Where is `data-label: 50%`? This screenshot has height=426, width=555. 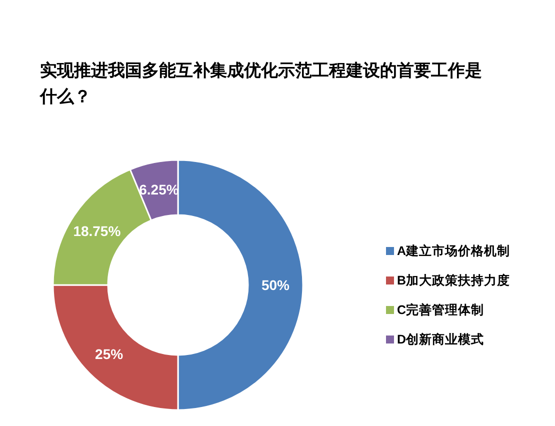 data-label: 50% is located at coordinates (275, 285).